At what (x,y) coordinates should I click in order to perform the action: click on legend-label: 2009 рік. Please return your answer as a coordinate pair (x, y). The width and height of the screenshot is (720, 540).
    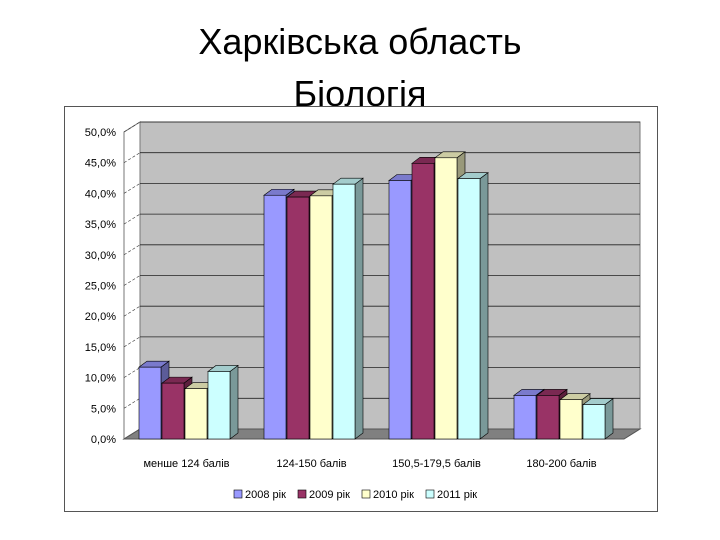
    Looking at the image, I should click on (329, 495).